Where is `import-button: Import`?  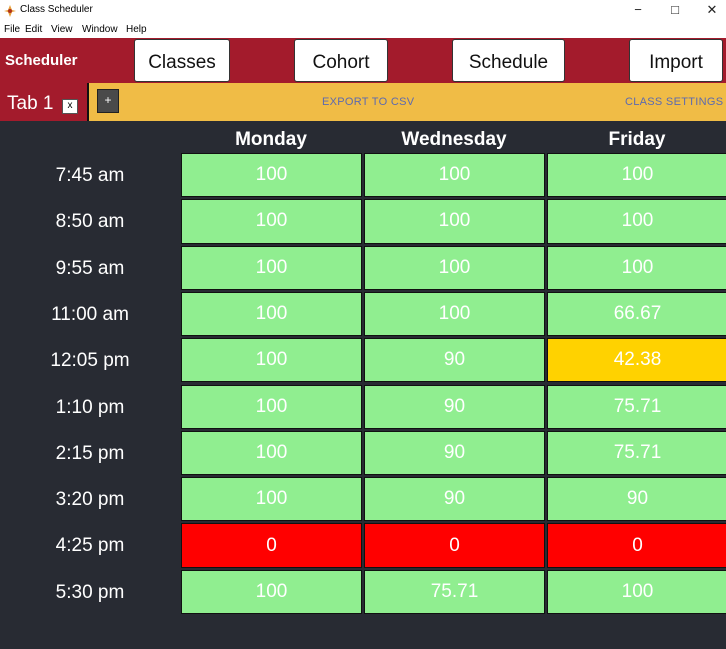
import-button: Import is located at coordinates (676, 60).